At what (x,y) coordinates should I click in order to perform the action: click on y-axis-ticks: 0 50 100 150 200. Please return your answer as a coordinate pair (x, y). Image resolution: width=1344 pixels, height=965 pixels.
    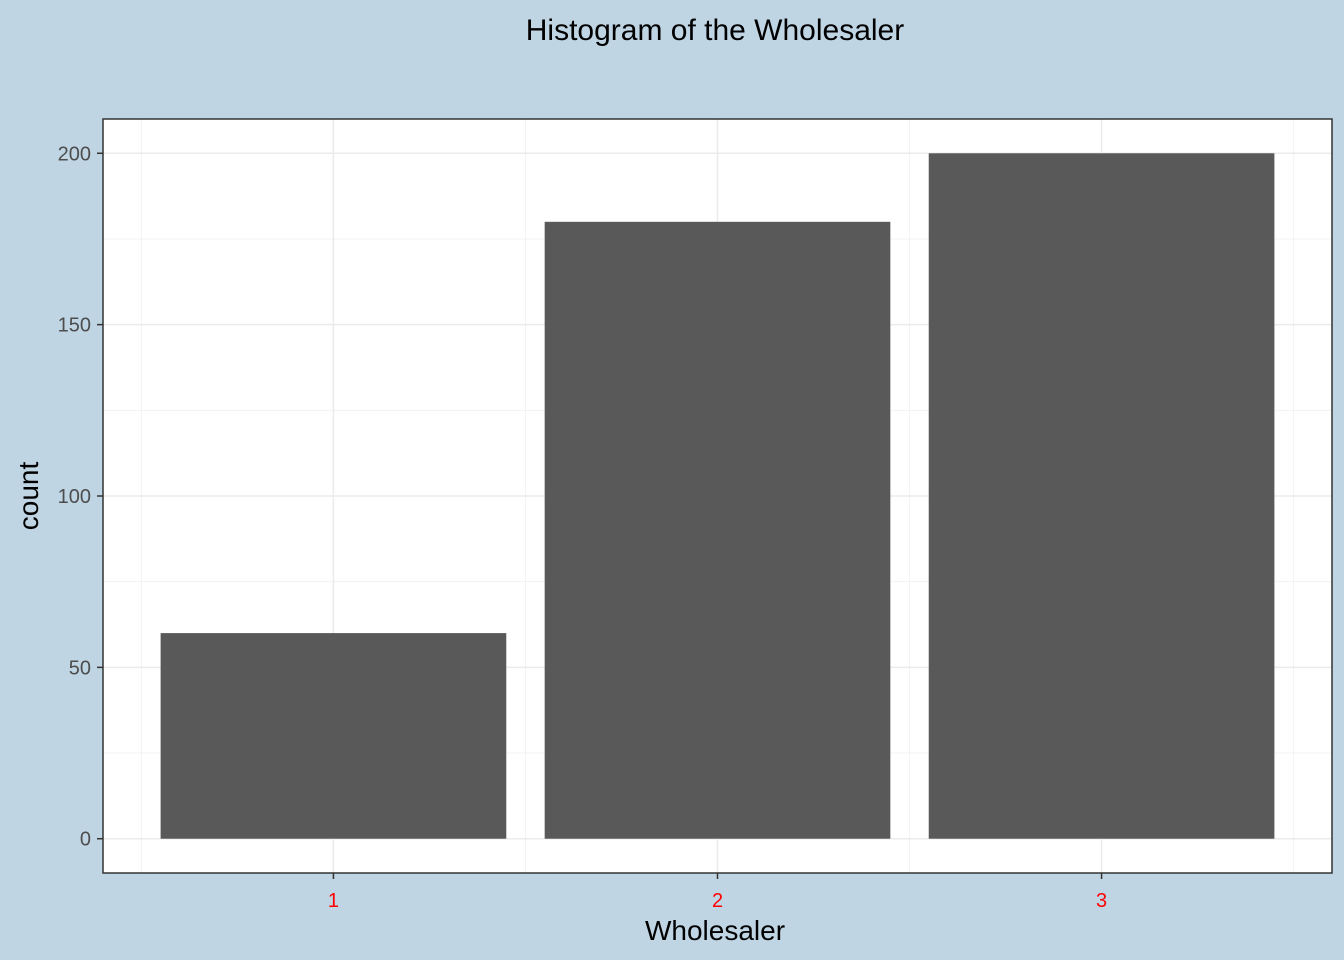
    Looking at the image, I should click on (80, 497).